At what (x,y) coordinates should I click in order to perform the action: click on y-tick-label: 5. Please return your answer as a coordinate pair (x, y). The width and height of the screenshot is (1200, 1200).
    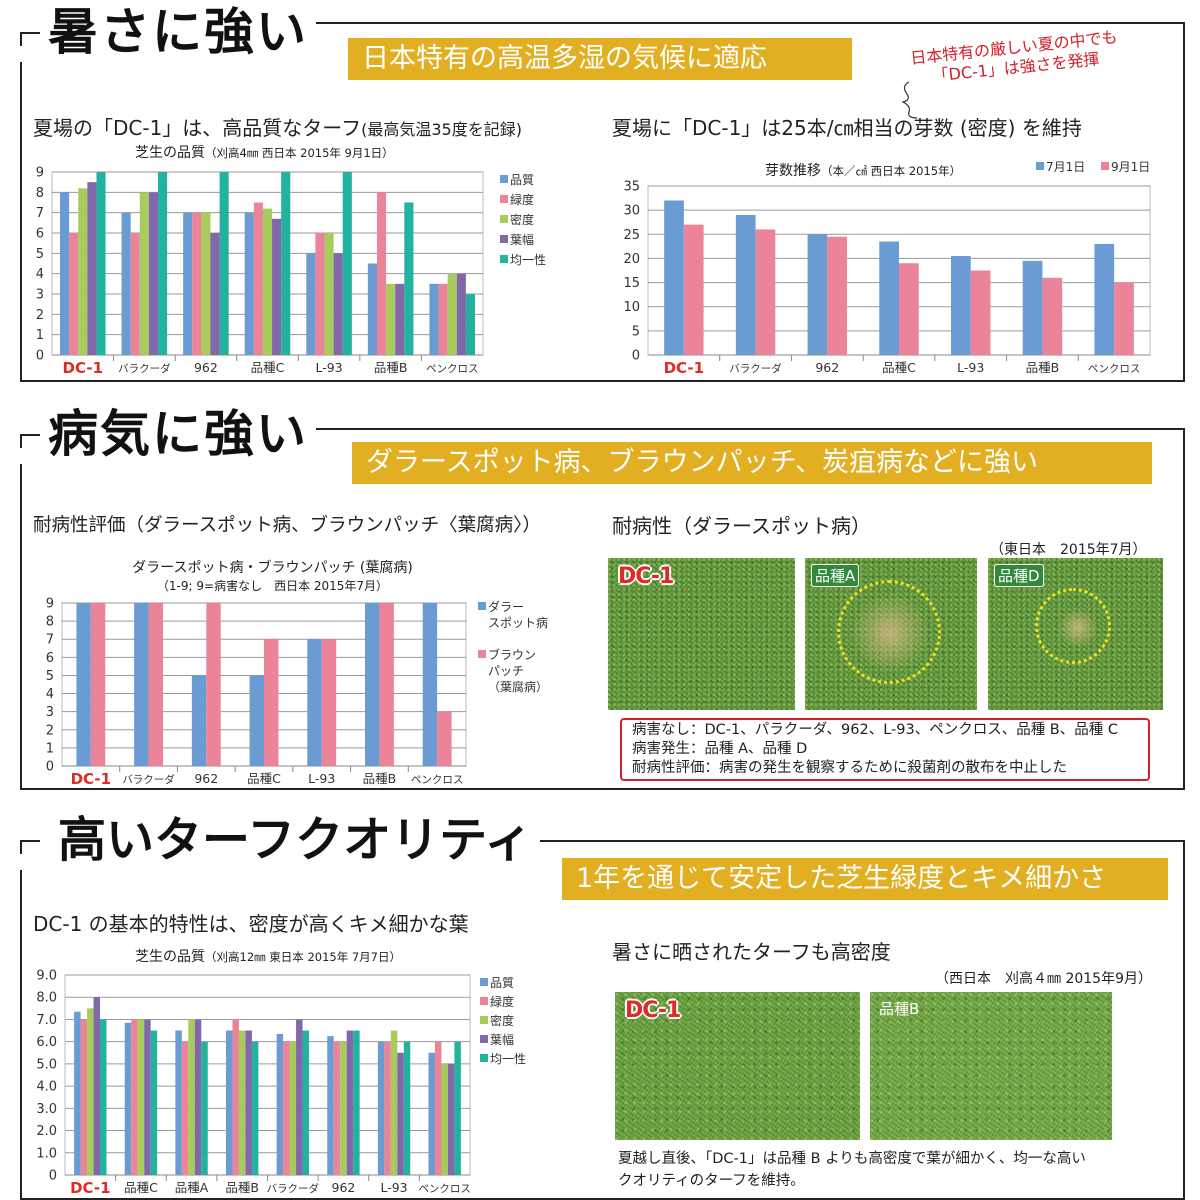
    Looking at the image, I should click on (40, 254).